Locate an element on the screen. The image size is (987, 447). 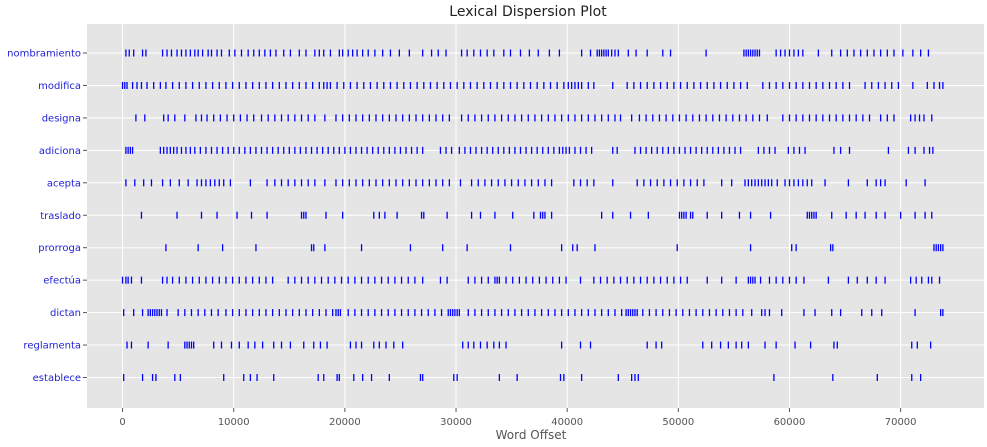
x-axis: 0 10000 20000 30000 40000 50000 60000 70000 is located at coordinates (518, 418).